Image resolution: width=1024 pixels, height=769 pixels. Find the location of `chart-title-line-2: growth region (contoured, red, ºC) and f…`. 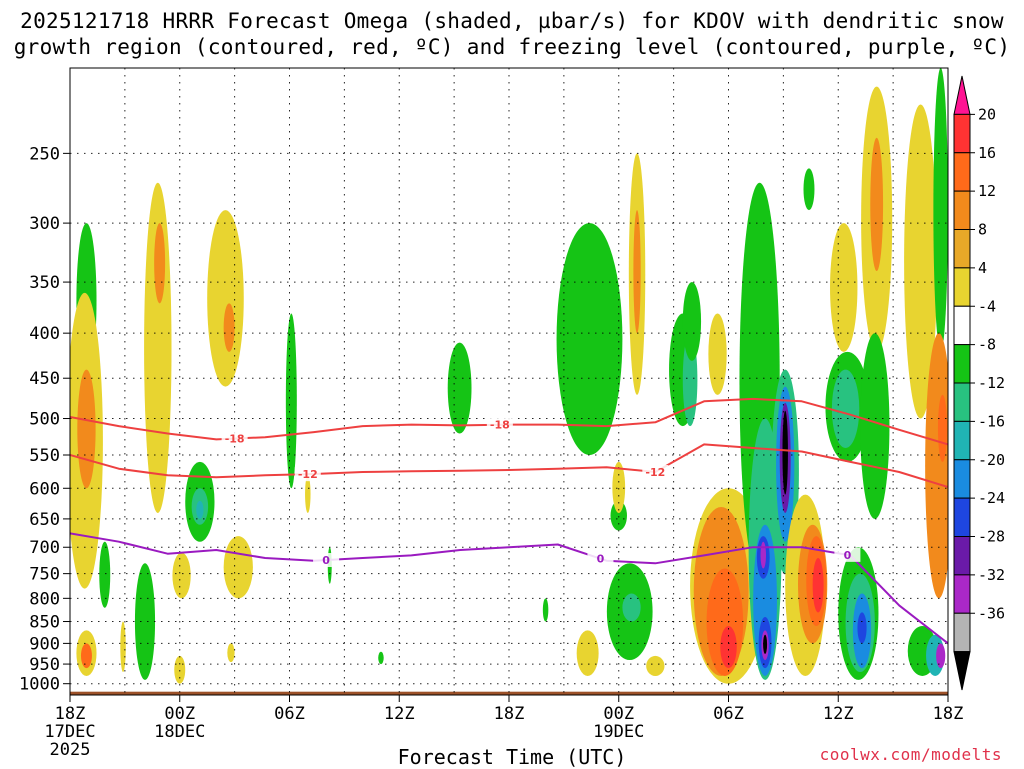

chart-title-line-2: growth region (contoured, red, ºC) and f… is located at coordinates (512, 47).